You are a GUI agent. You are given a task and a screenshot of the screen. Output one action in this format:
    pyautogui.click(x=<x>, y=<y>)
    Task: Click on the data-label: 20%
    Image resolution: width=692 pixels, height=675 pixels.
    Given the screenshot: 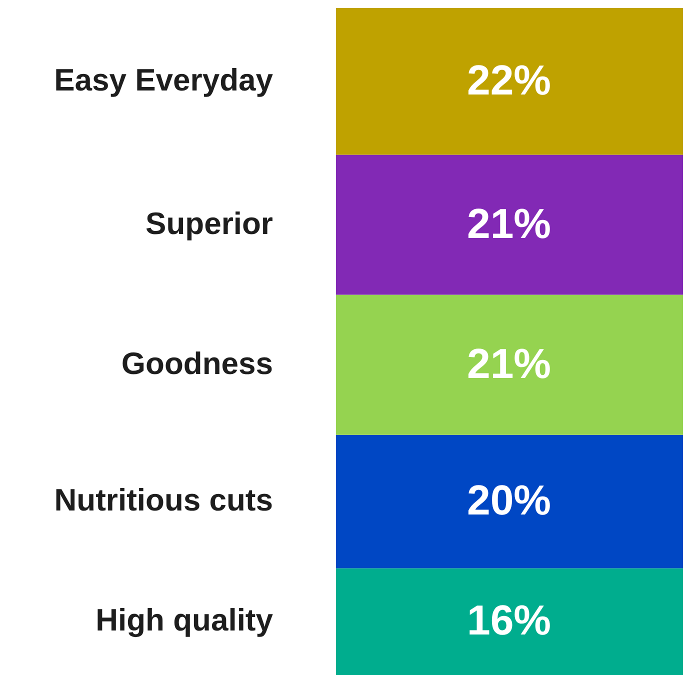 What is the action you would take?
    pyautogui.click(x=509, y=500)
    